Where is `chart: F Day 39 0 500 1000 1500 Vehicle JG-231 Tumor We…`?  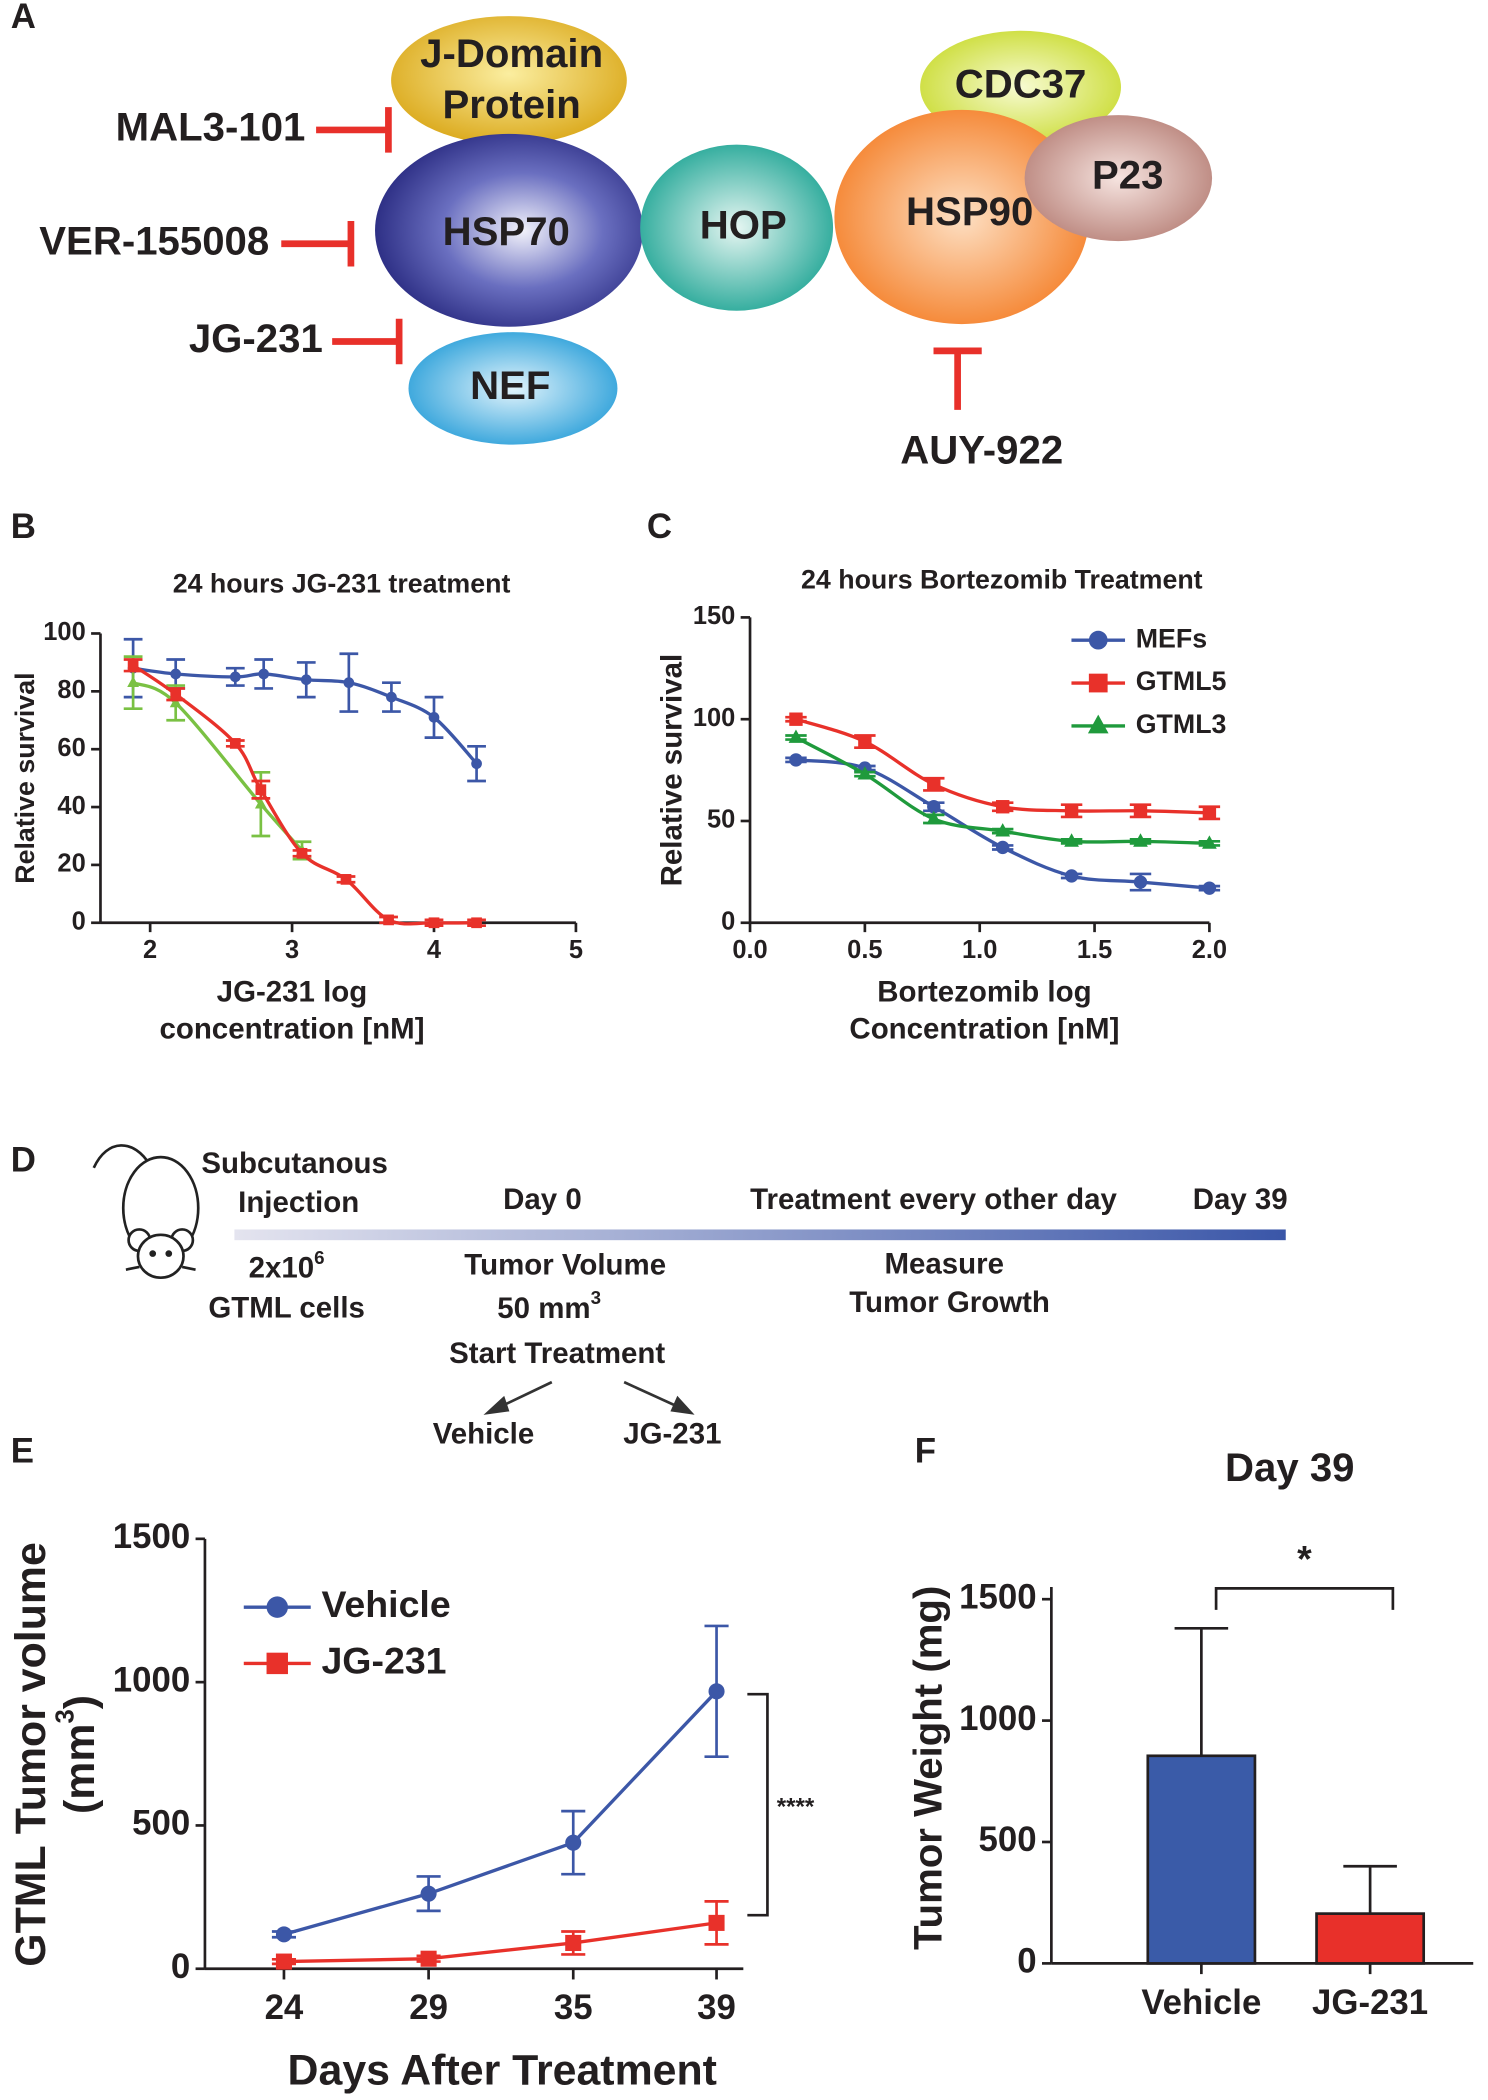
chart: F Day 39 0 500 1000 1500 Vehicle JG-231 Tumor We… is located at coordinates (1189, 1726).